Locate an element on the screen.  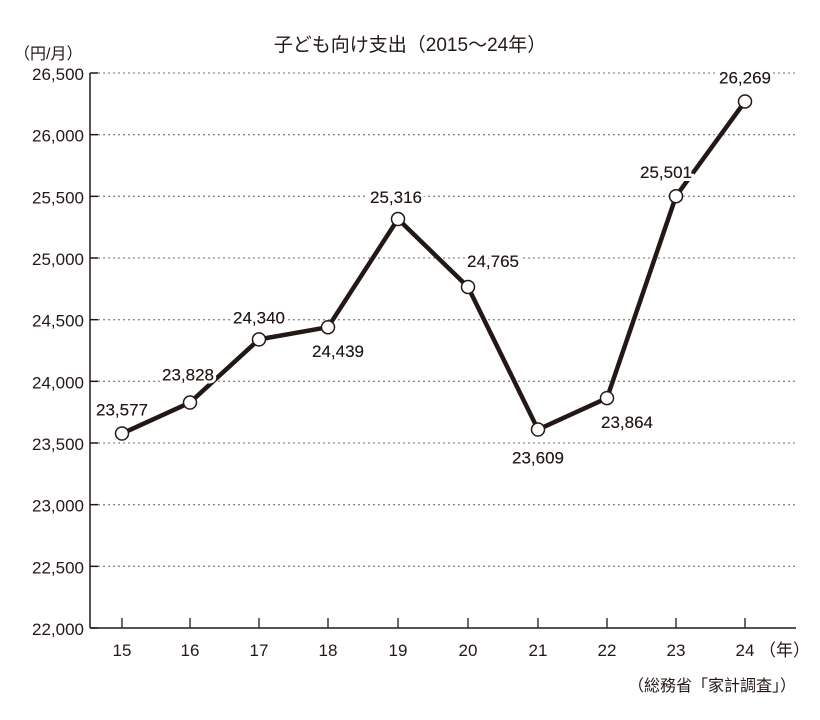
y-tick-label: 22,000 is located at coordinates (58, 629).